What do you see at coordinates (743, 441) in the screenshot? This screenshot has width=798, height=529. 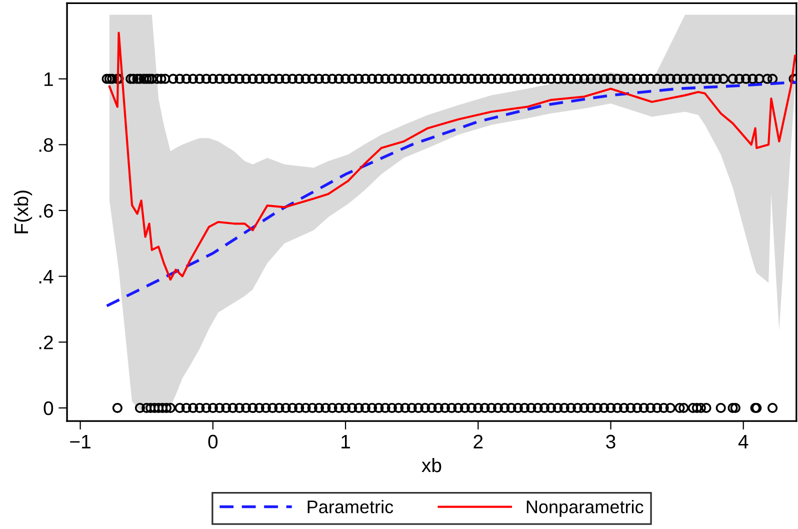 I see `x-tick-label: 4` at bounding box center [743, 441].